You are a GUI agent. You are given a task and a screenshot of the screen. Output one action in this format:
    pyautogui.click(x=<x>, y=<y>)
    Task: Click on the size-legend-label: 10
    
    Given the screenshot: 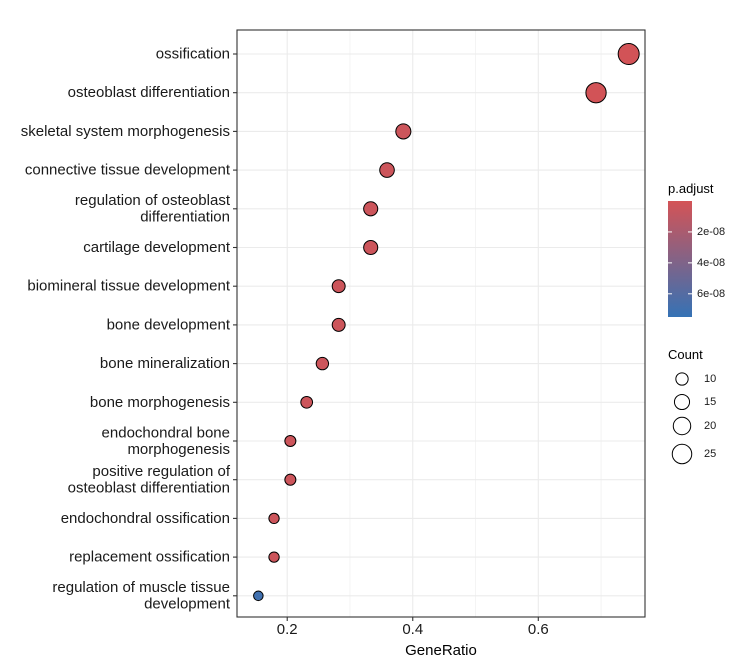 What is the action you would take?
    pyautogui.click(x=710, y=379)
    